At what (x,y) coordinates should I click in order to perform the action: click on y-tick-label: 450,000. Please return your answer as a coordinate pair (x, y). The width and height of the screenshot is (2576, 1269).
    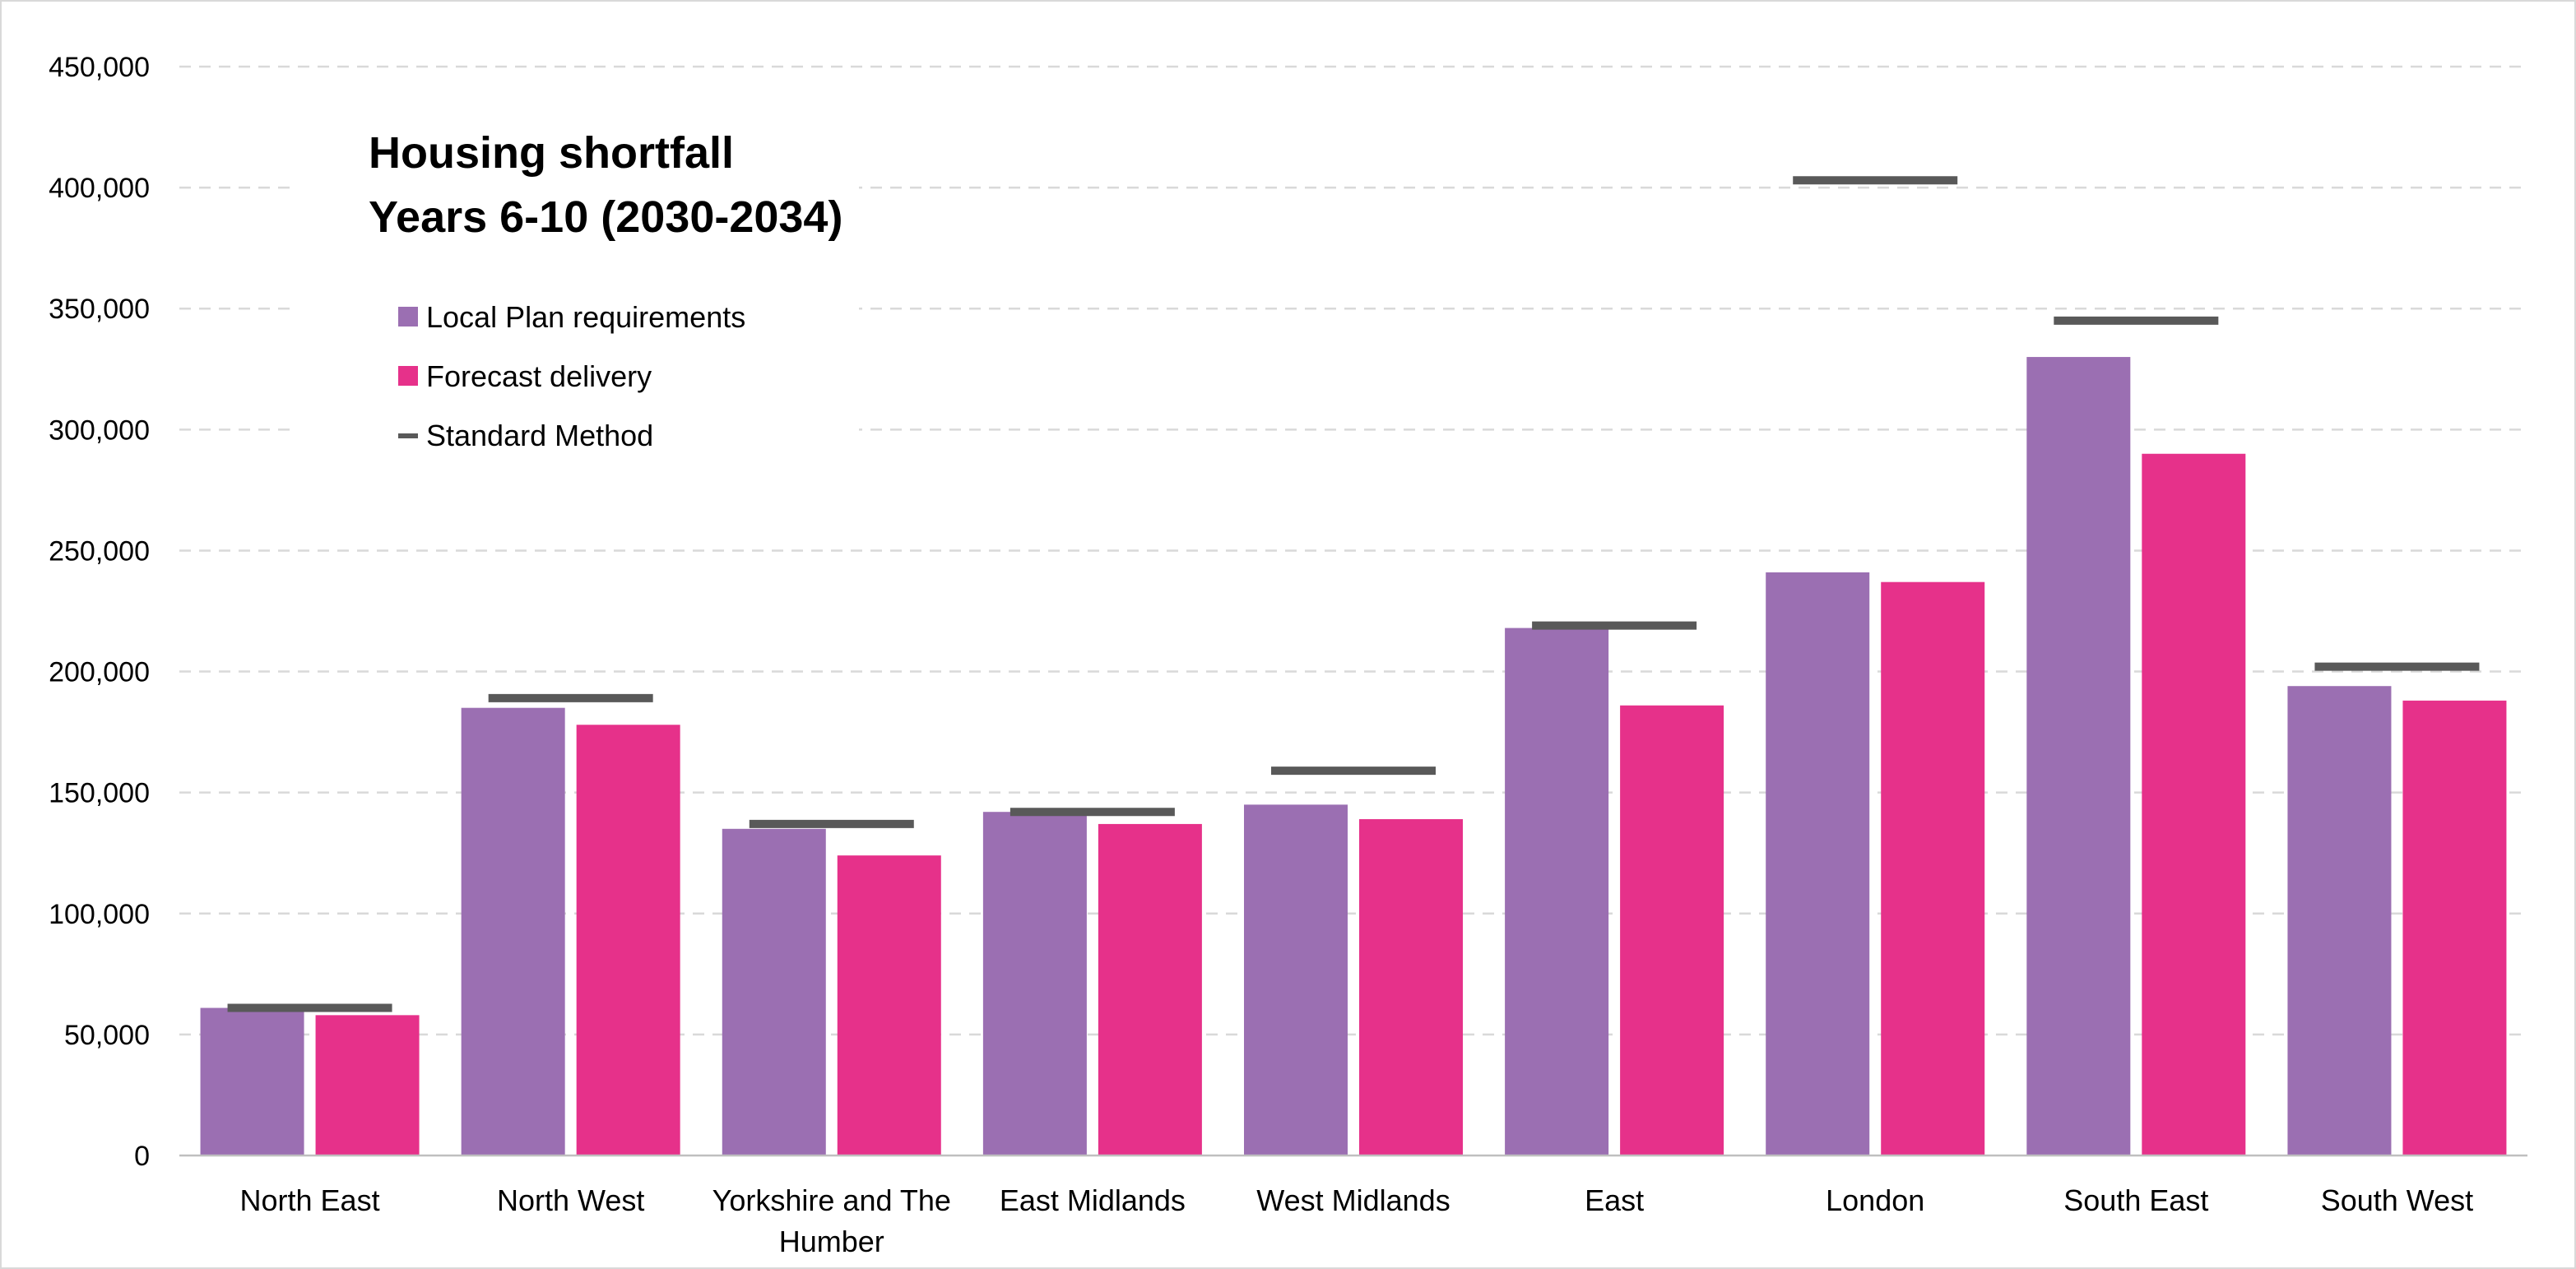
    Looking at the image, I should click on (99, 67).